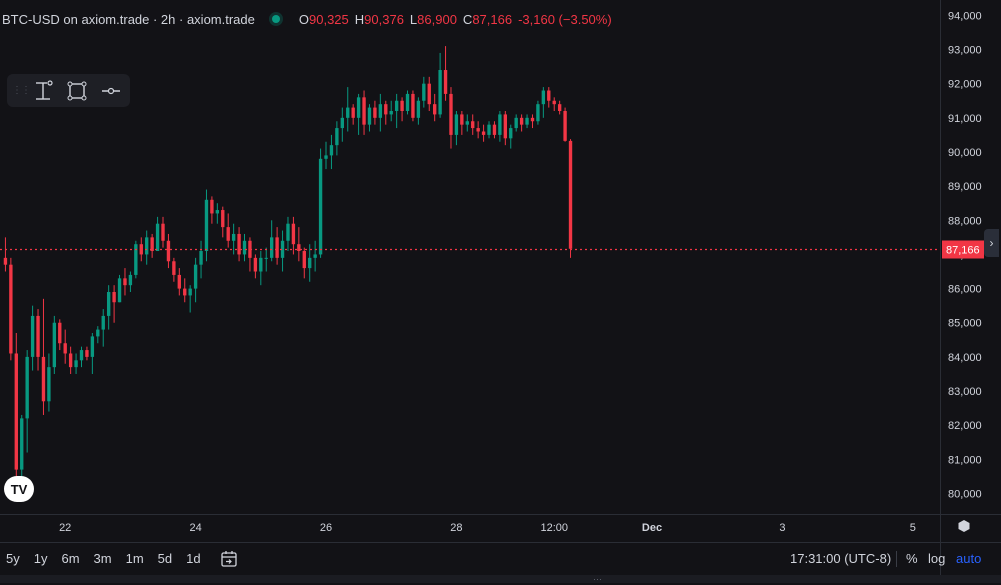  I want to click on change-value: -3,160 (−3.50%), so click(565, 19).